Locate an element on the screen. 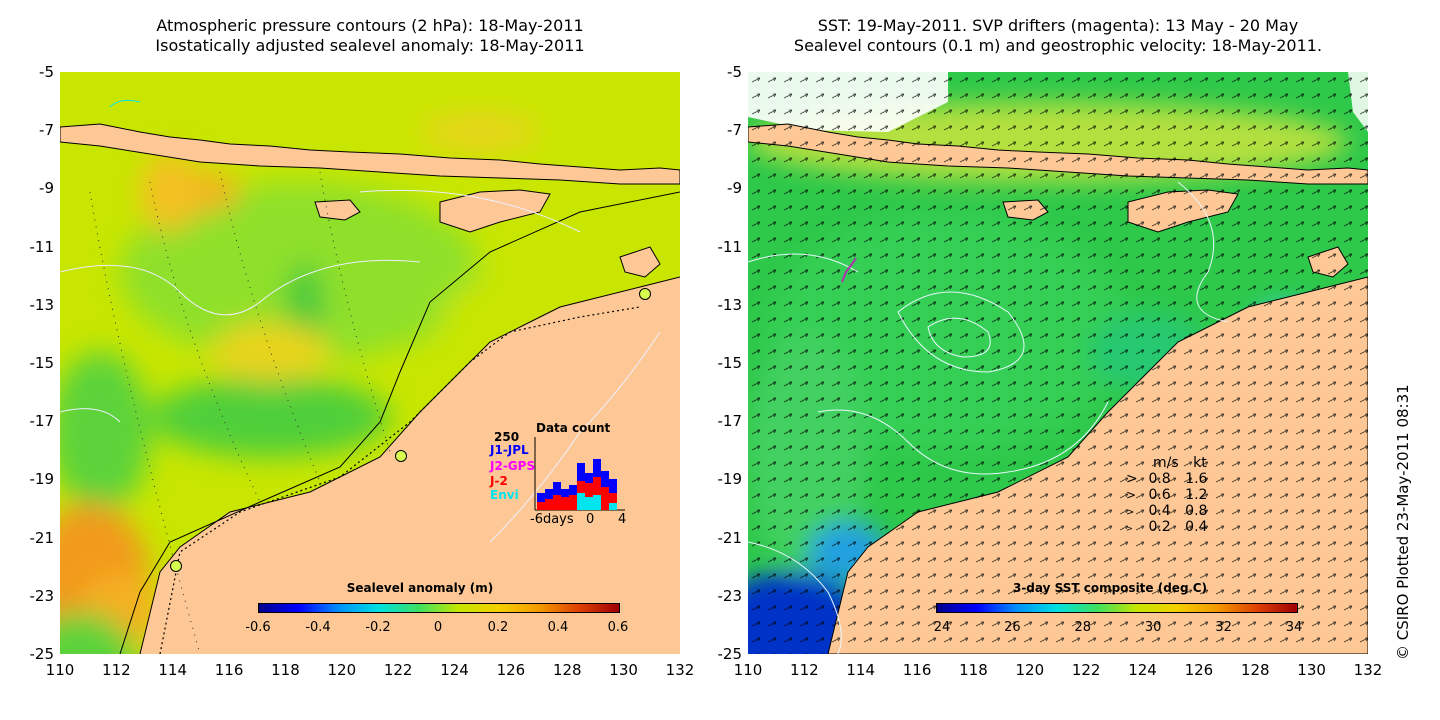 This screenshot has width=1440, height=720. velocity-legend-header-kt: kt is located at coordinates (1200, 463).